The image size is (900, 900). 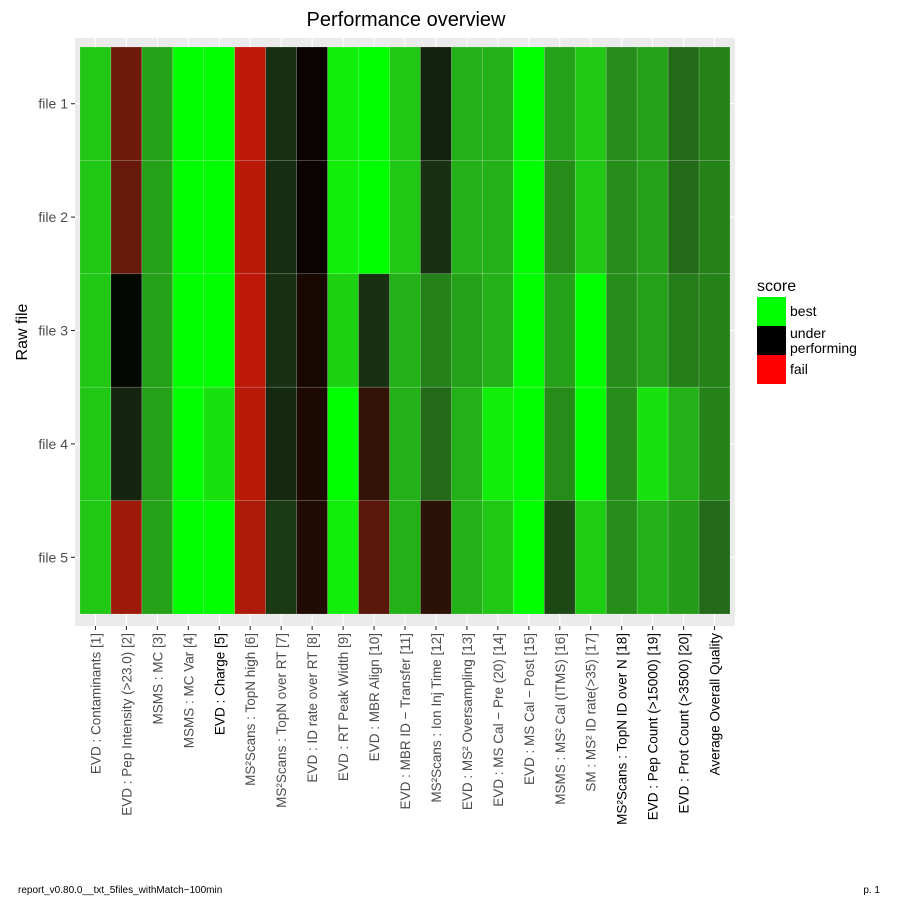 What do you see at coordinates (250, 709) in the screenshot?
I see `x-tick-label: MS²Scans : TopN high [6]` at bounding box center [250, 709].